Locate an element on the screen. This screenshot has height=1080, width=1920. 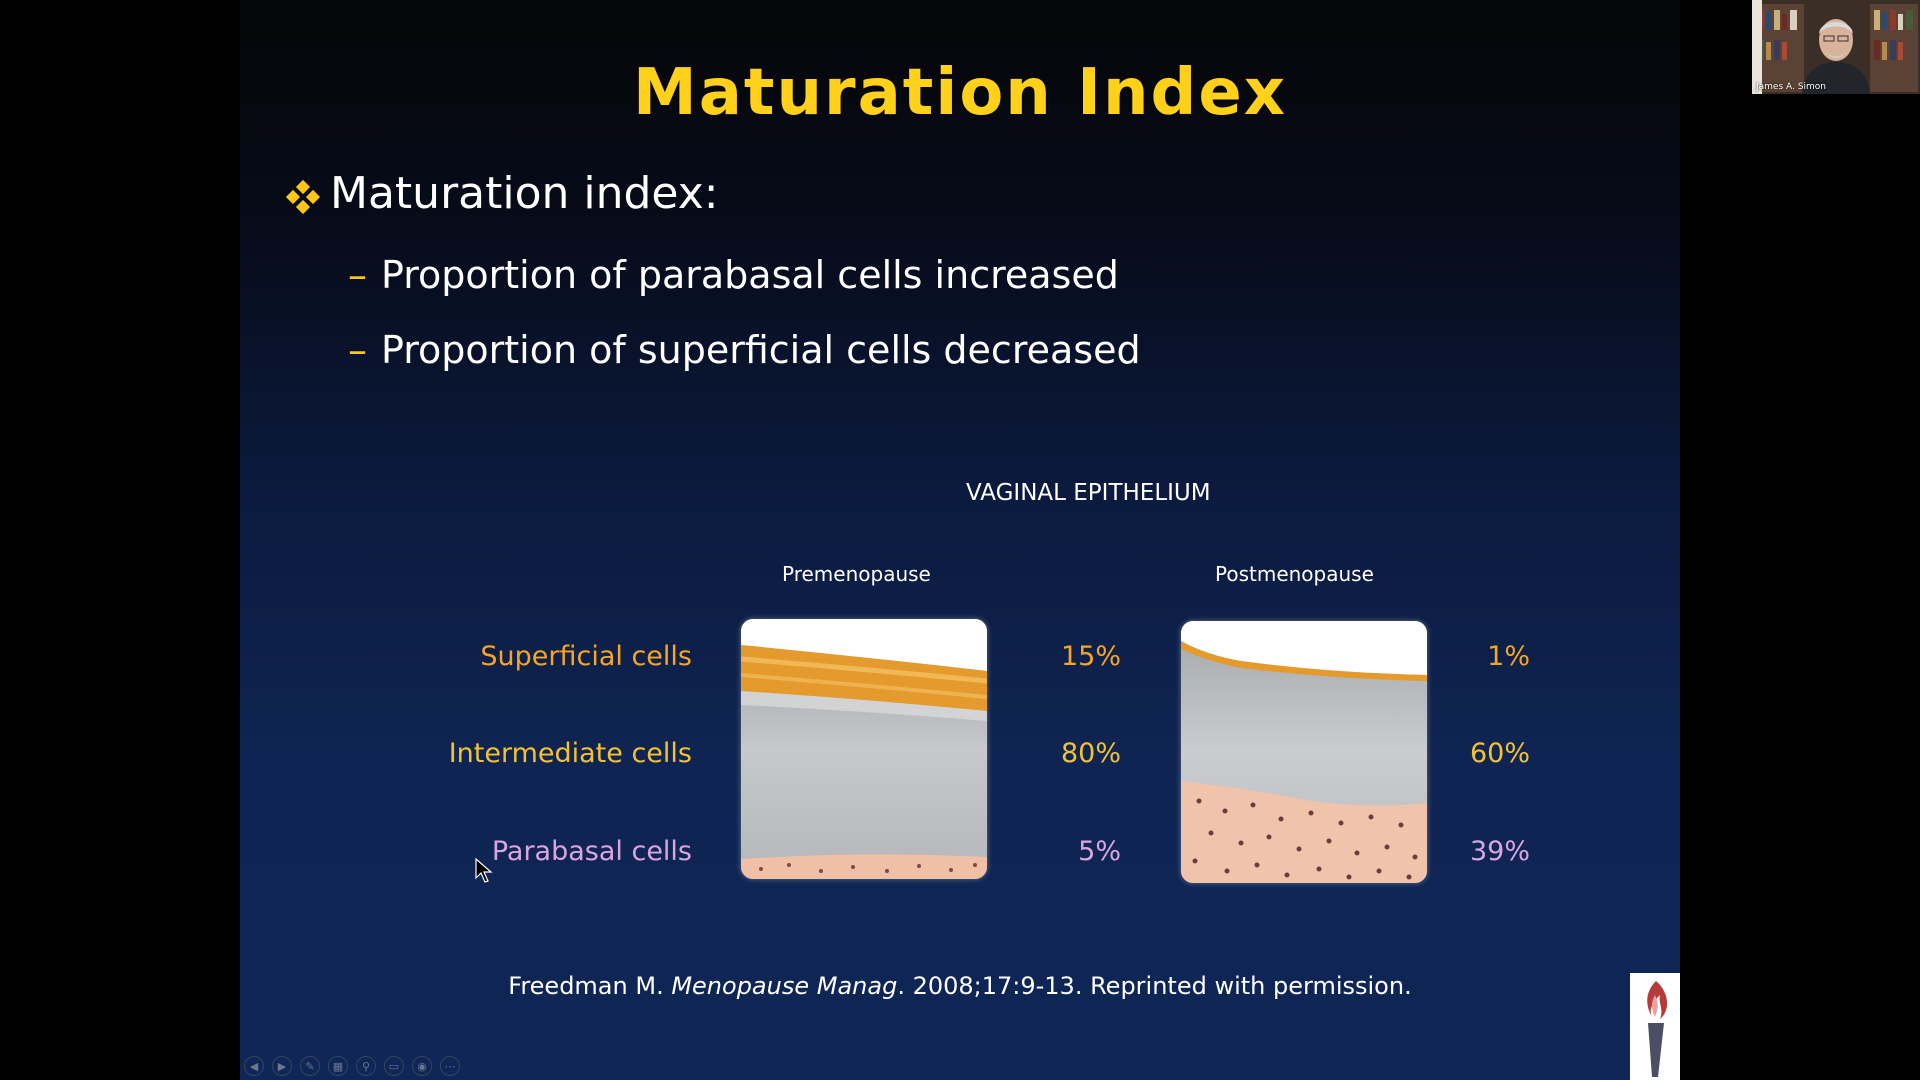
row-label-intermediate: Intermediate cells is located at coordinates (570, 753).